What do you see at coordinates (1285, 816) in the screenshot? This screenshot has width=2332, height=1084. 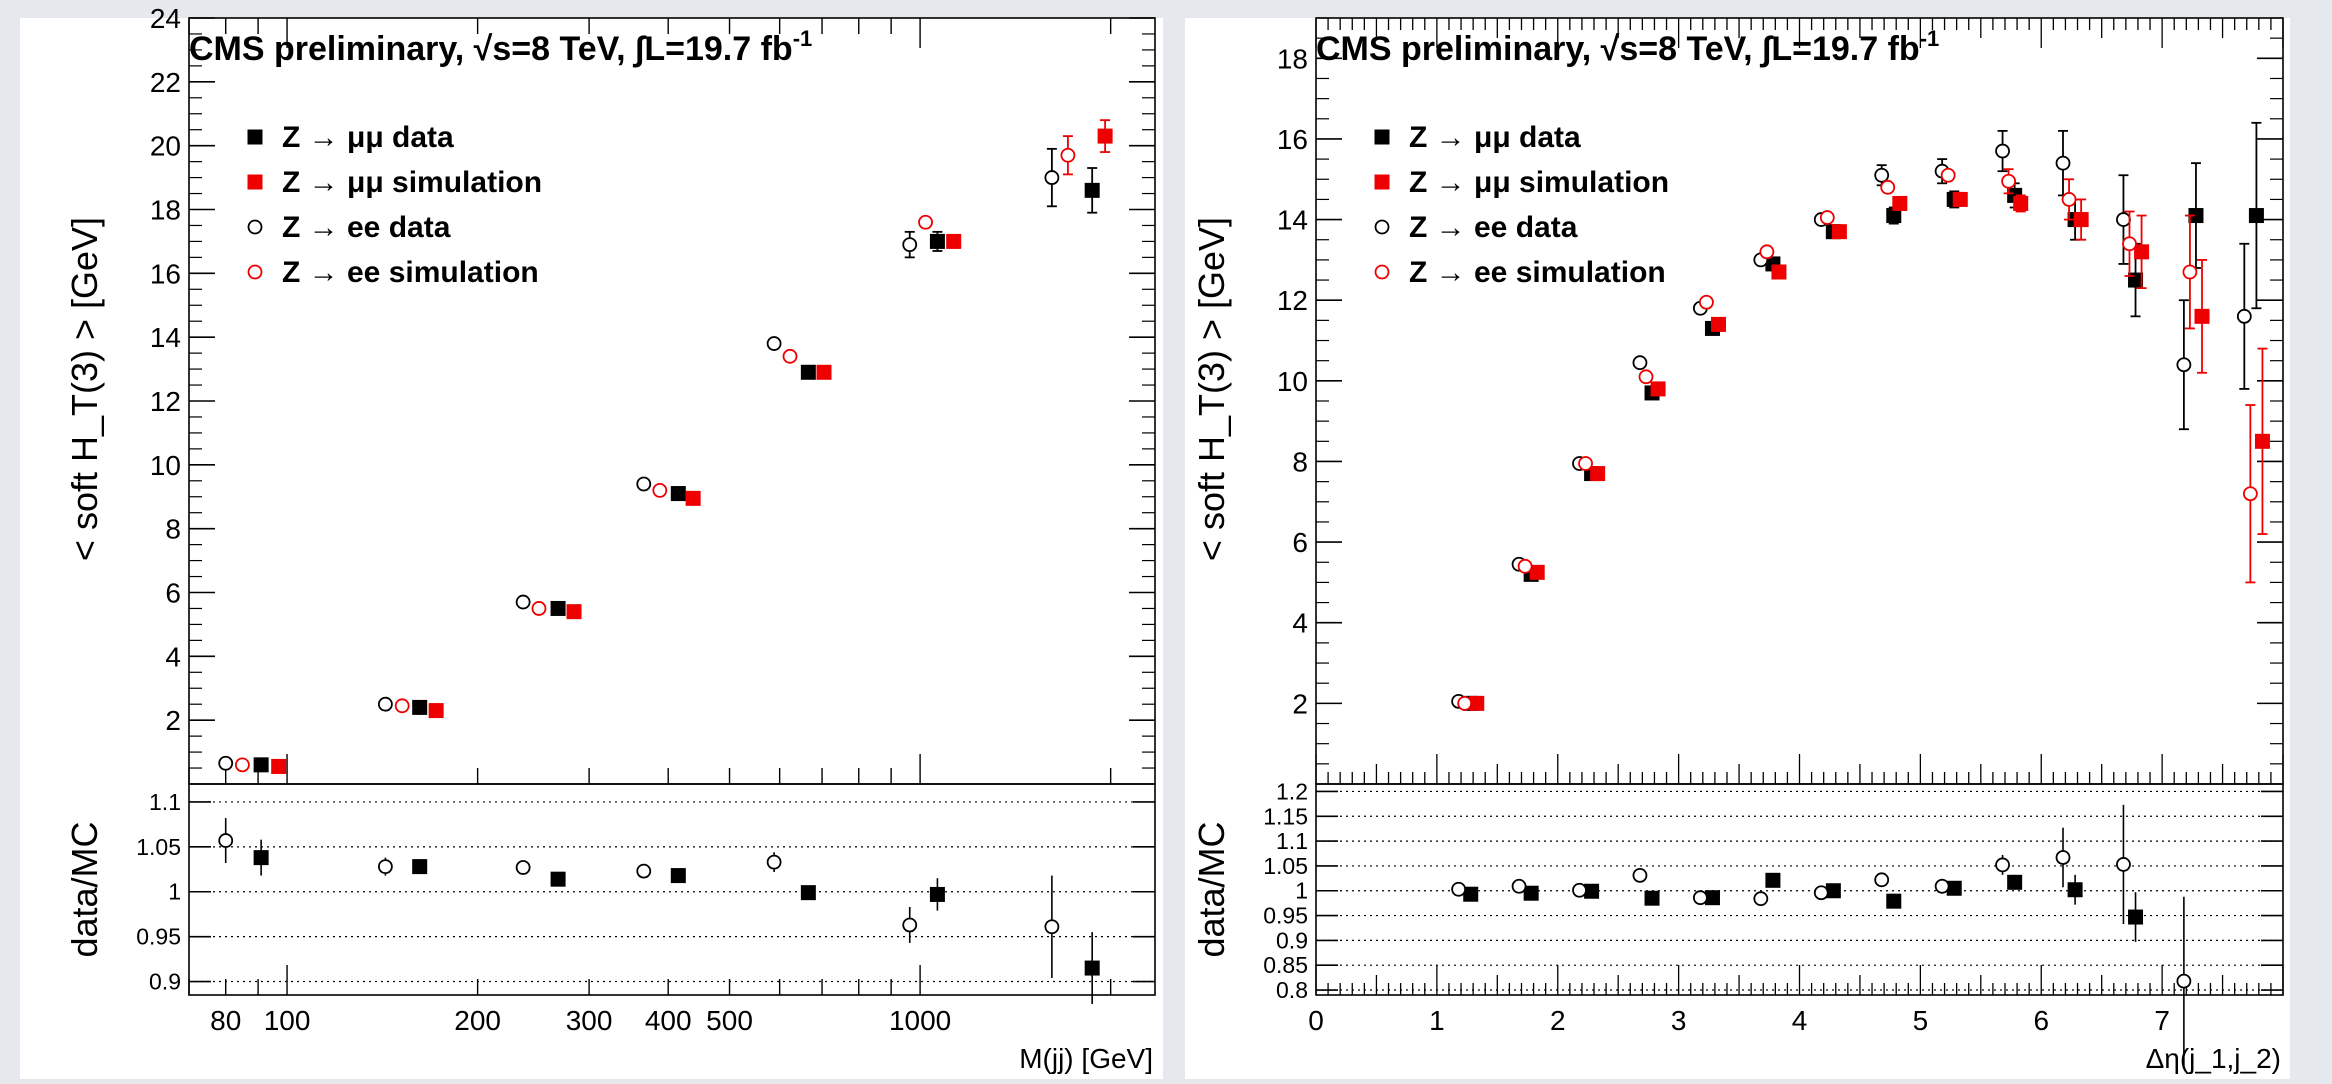 I see `ratio-y-tick-label: 1.15` at bounding box center [1285, 816].